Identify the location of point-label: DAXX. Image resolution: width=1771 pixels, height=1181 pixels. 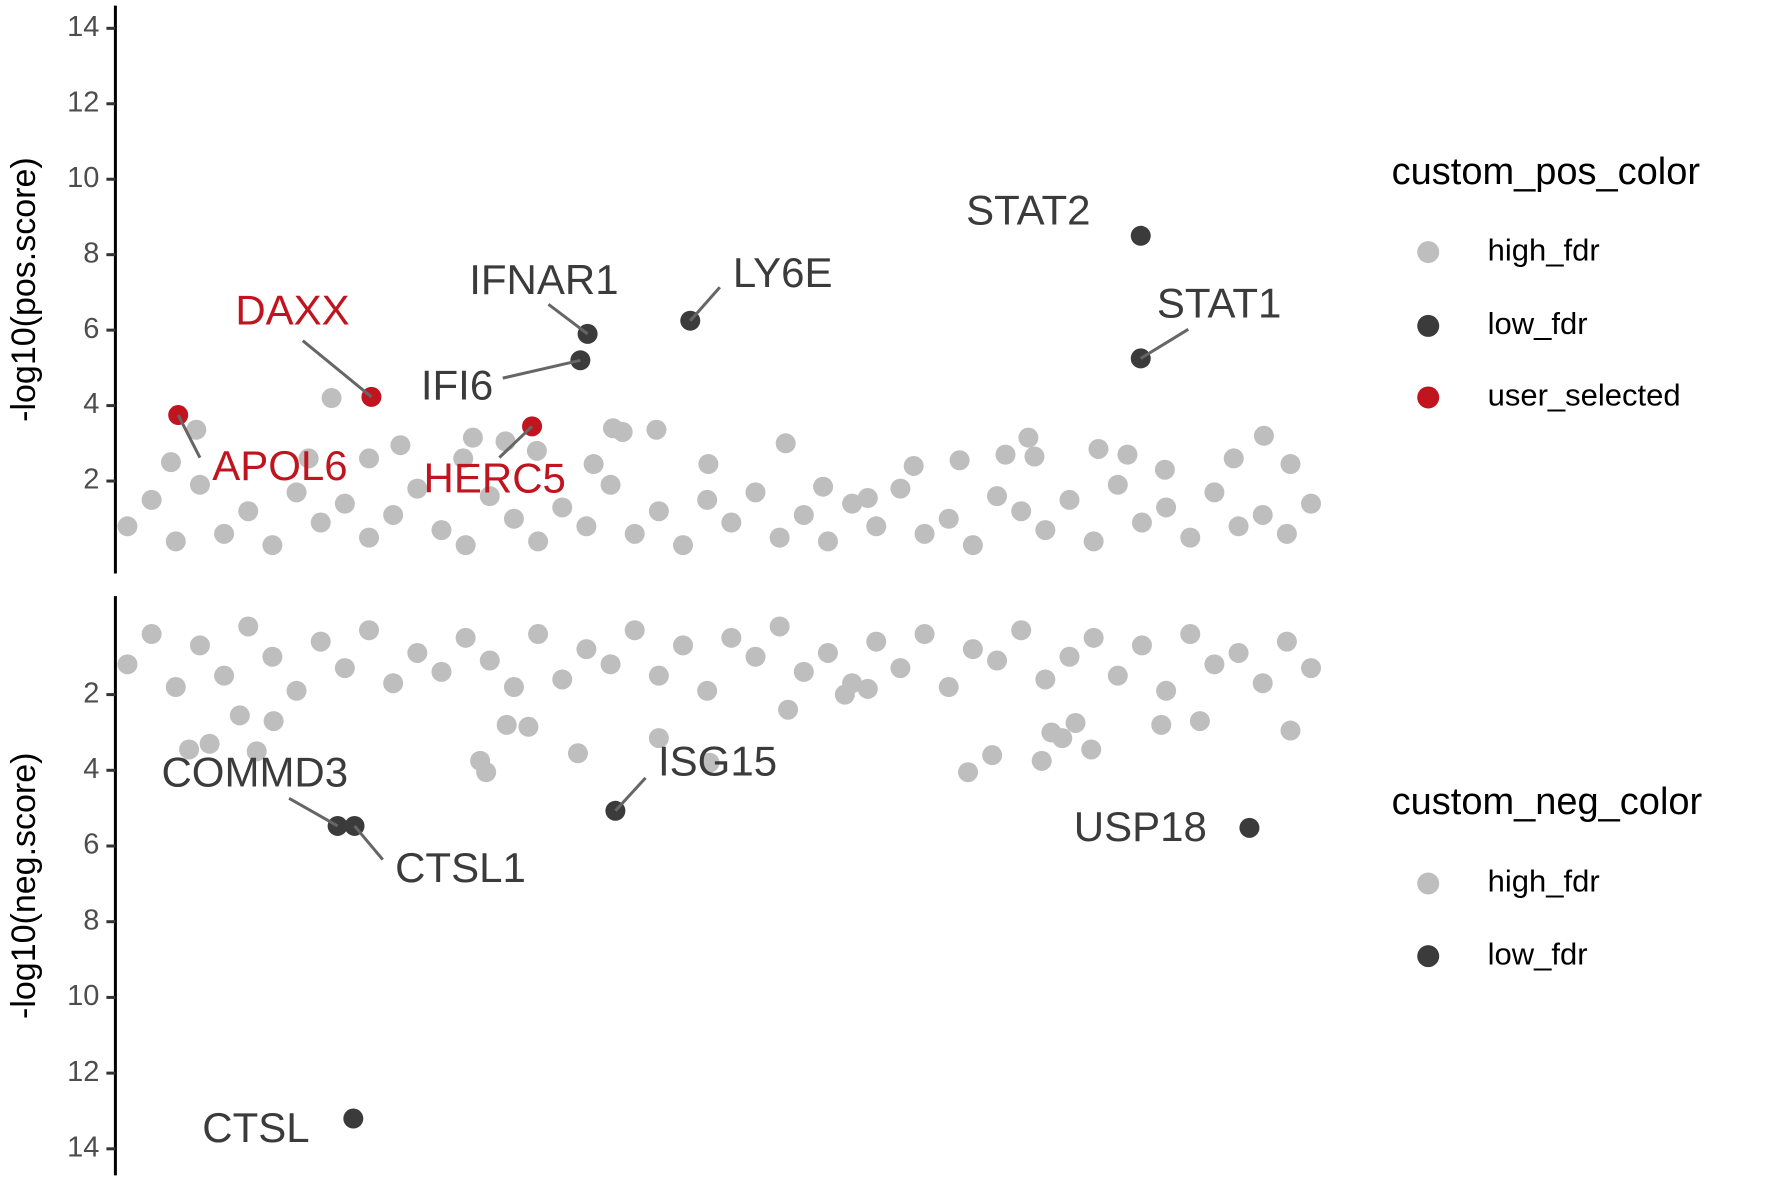
(292, 310).